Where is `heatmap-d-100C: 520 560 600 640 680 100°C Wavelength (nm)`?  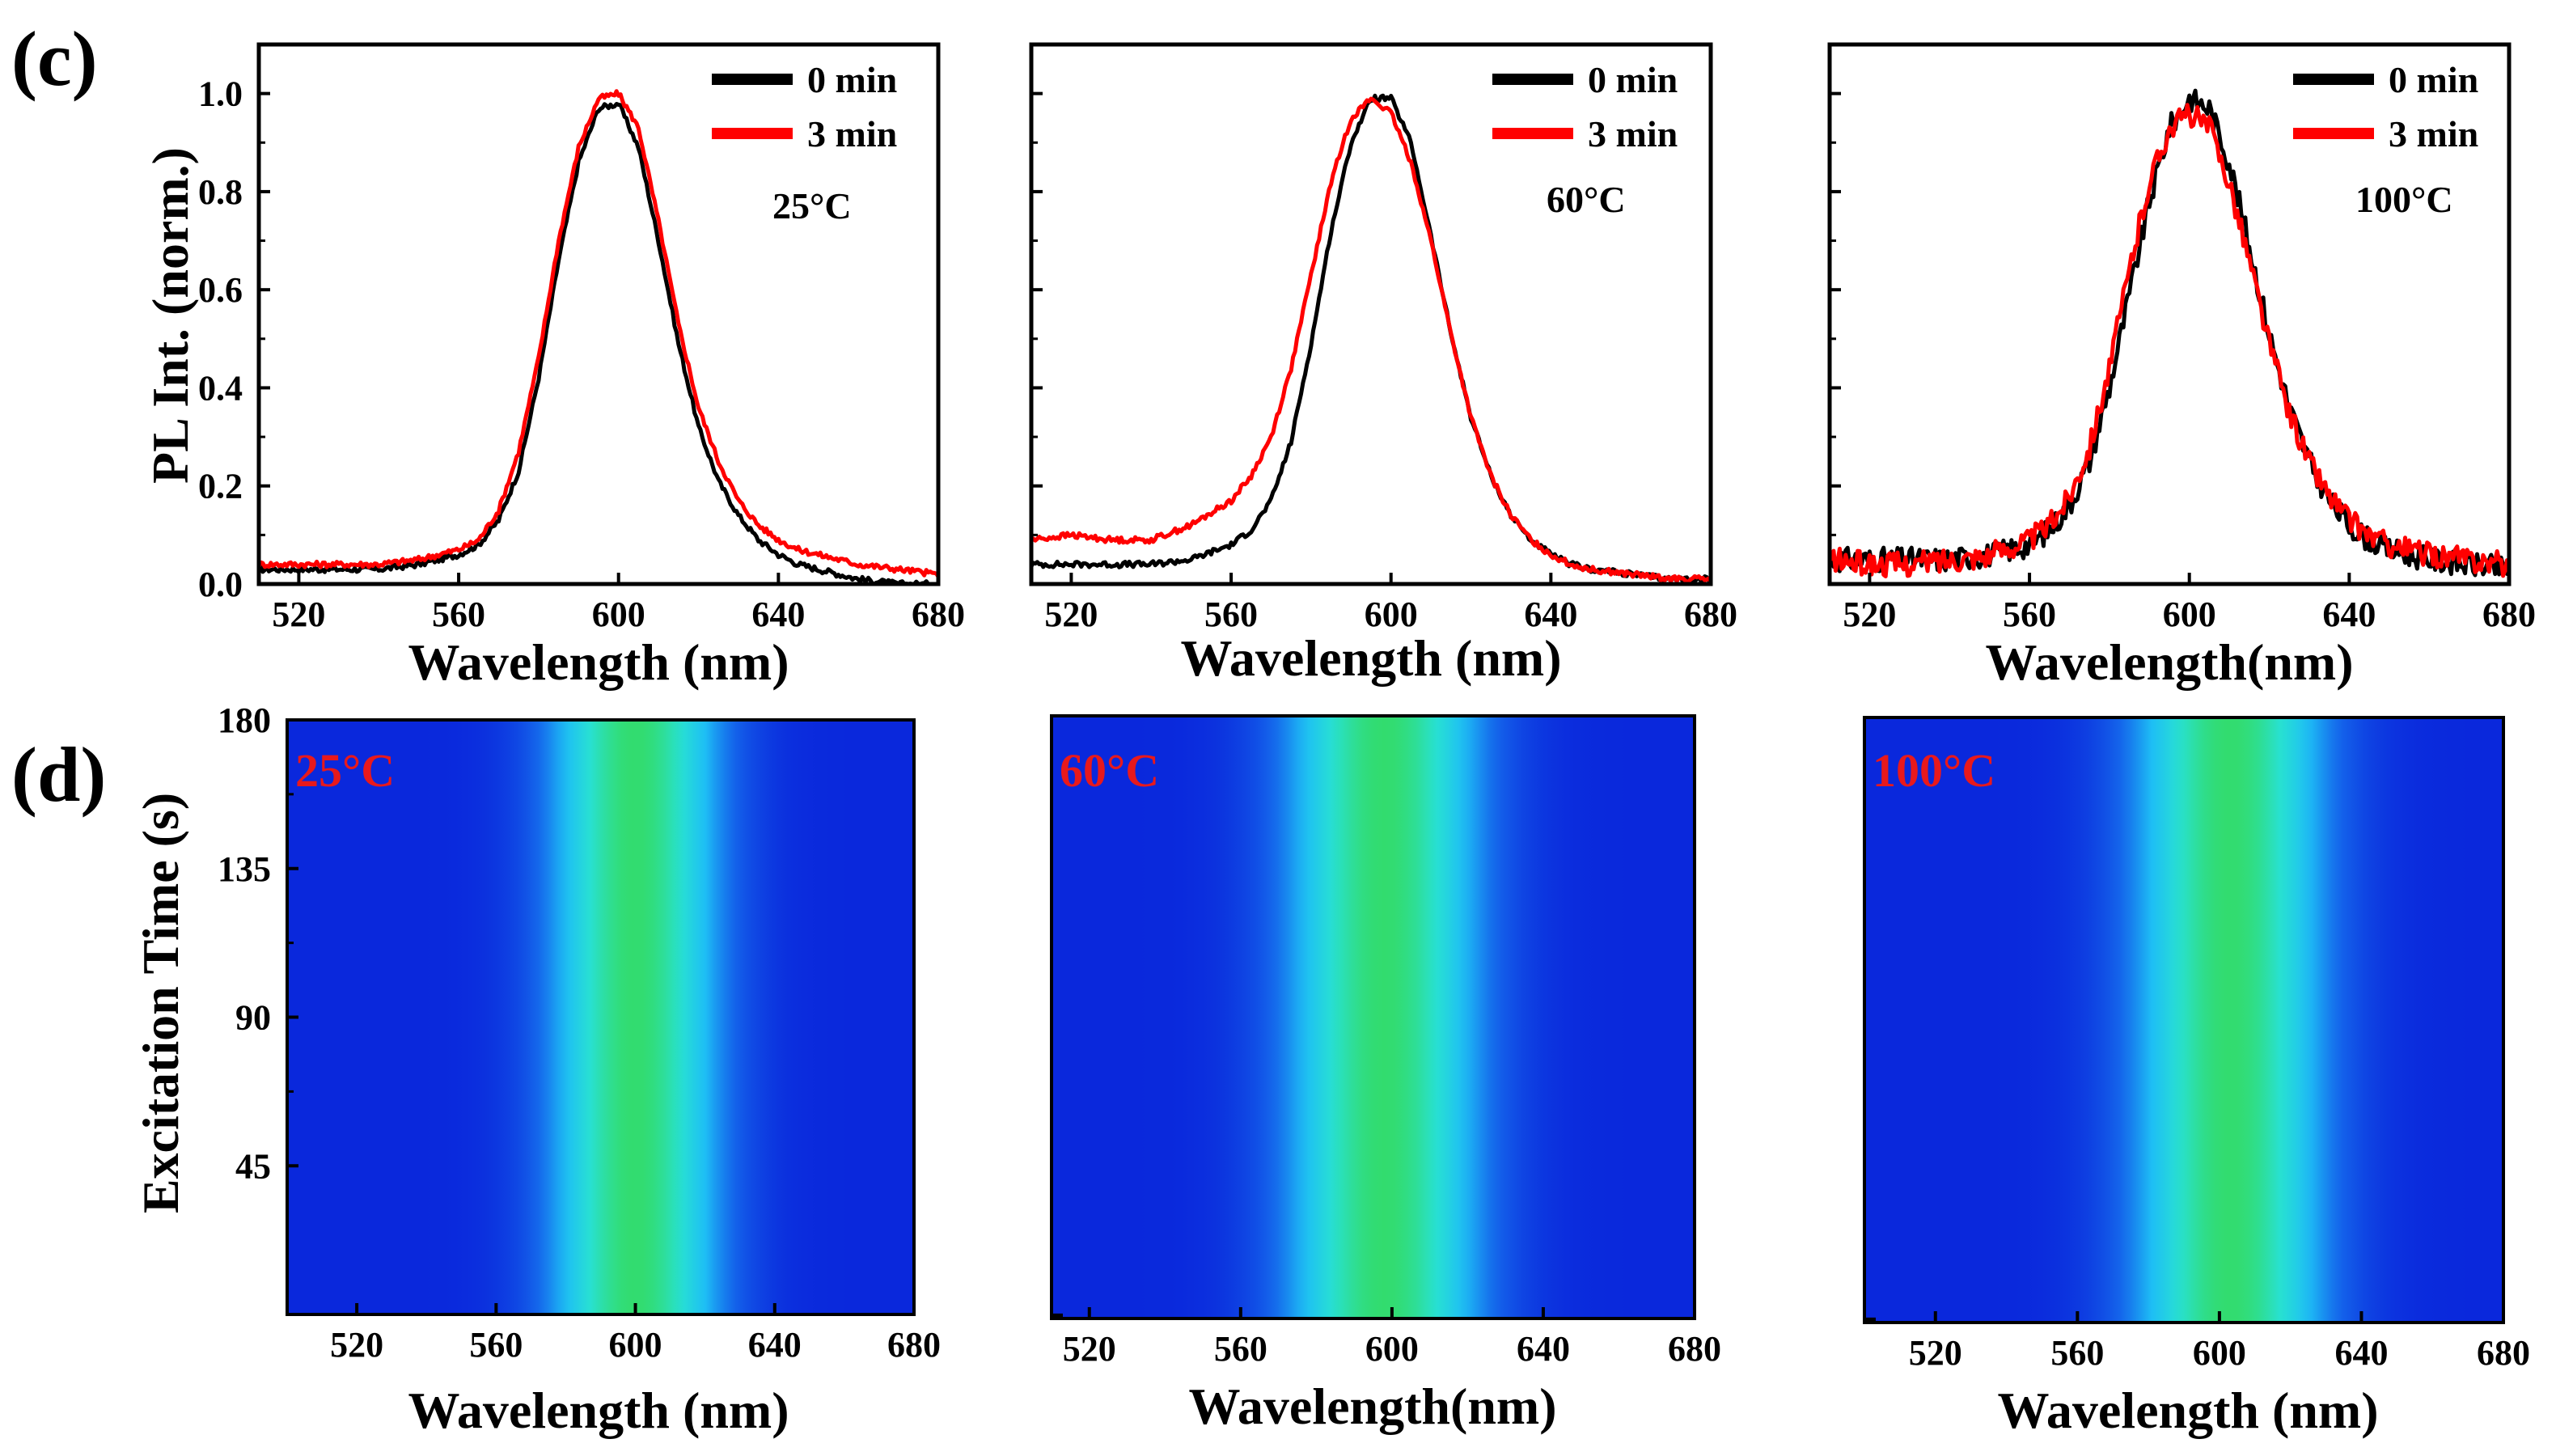
heatmap-d-100C: 520 560 600 640 680 100°C Wavelength (nm) is located at coordinates (2196, 1077).